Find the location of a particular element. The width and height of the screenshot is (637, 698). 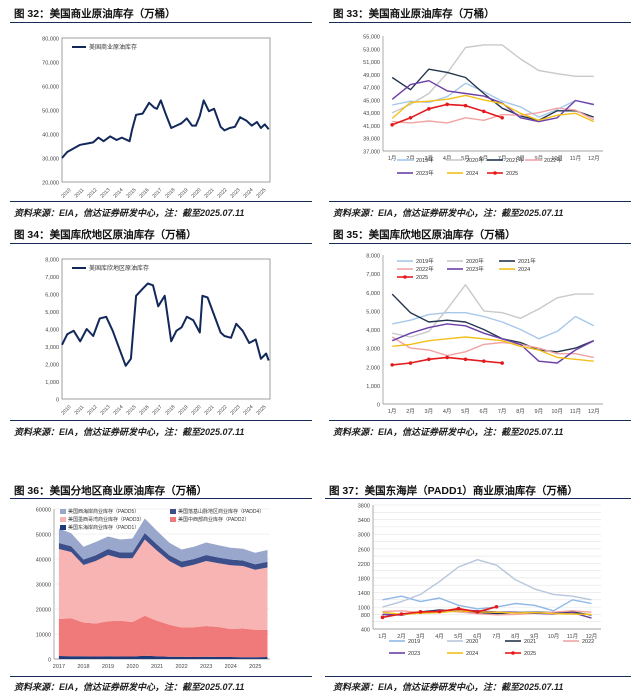

legend-label: 2023 is located at coordinates (414, 654).